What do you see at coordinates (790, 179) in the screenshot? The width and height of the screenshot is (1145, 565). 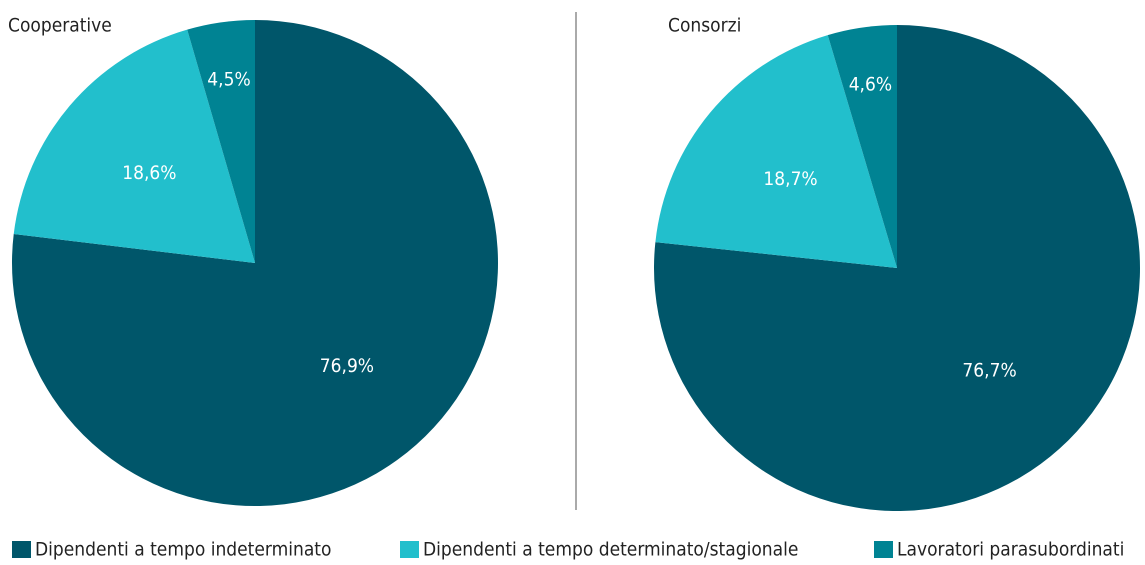 I see `value-label: 18,7%` at bounding box center [790, 179].